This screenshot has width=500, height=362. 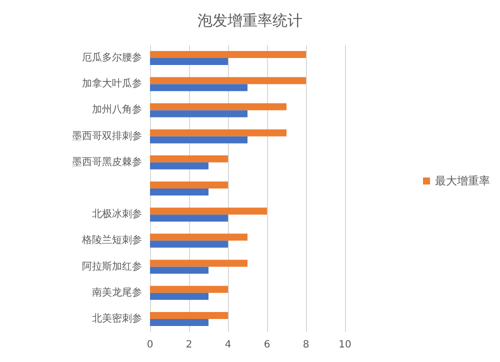 What do you see at coordinates (117, 292) in the screenshot?
I see `y-tick-label: 南美龙尾参` at bounding box center [117, 292].